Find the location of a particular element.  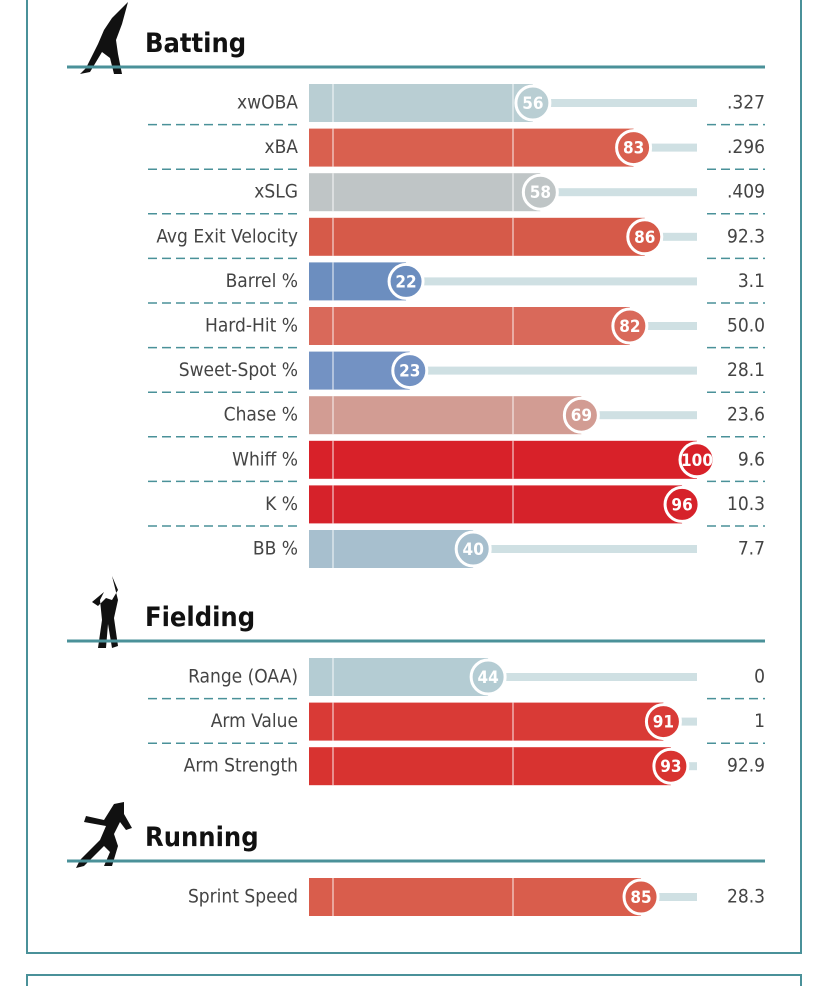

percentile-text: 40 is located at coordinates (473, 550).